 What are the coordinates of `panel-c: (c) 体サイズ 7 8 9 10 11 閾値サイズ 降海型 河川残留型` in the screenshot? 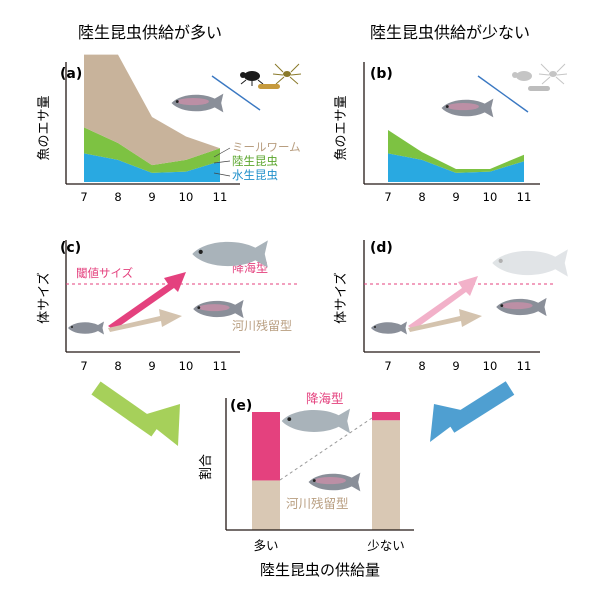 It's located at (168, 306).